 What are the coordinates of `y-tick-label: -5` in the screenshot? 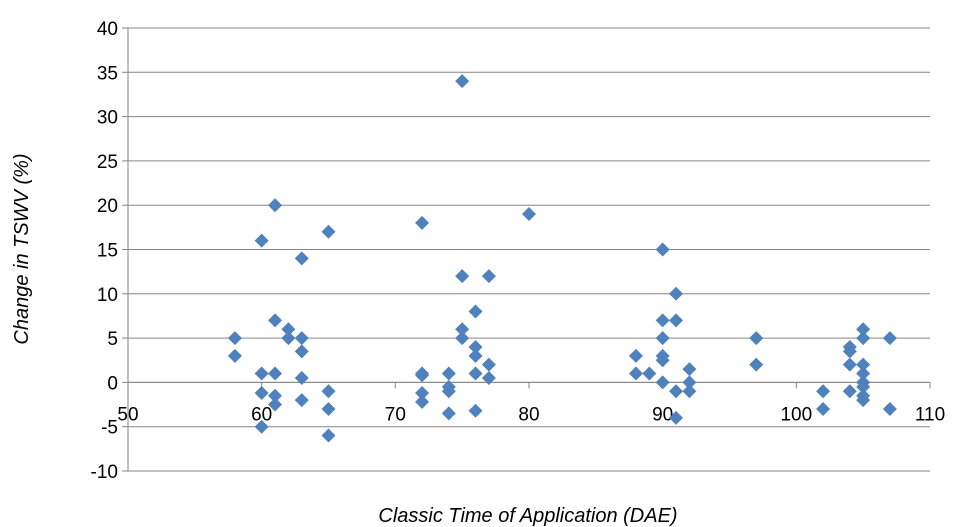 It's located at (109, 428).